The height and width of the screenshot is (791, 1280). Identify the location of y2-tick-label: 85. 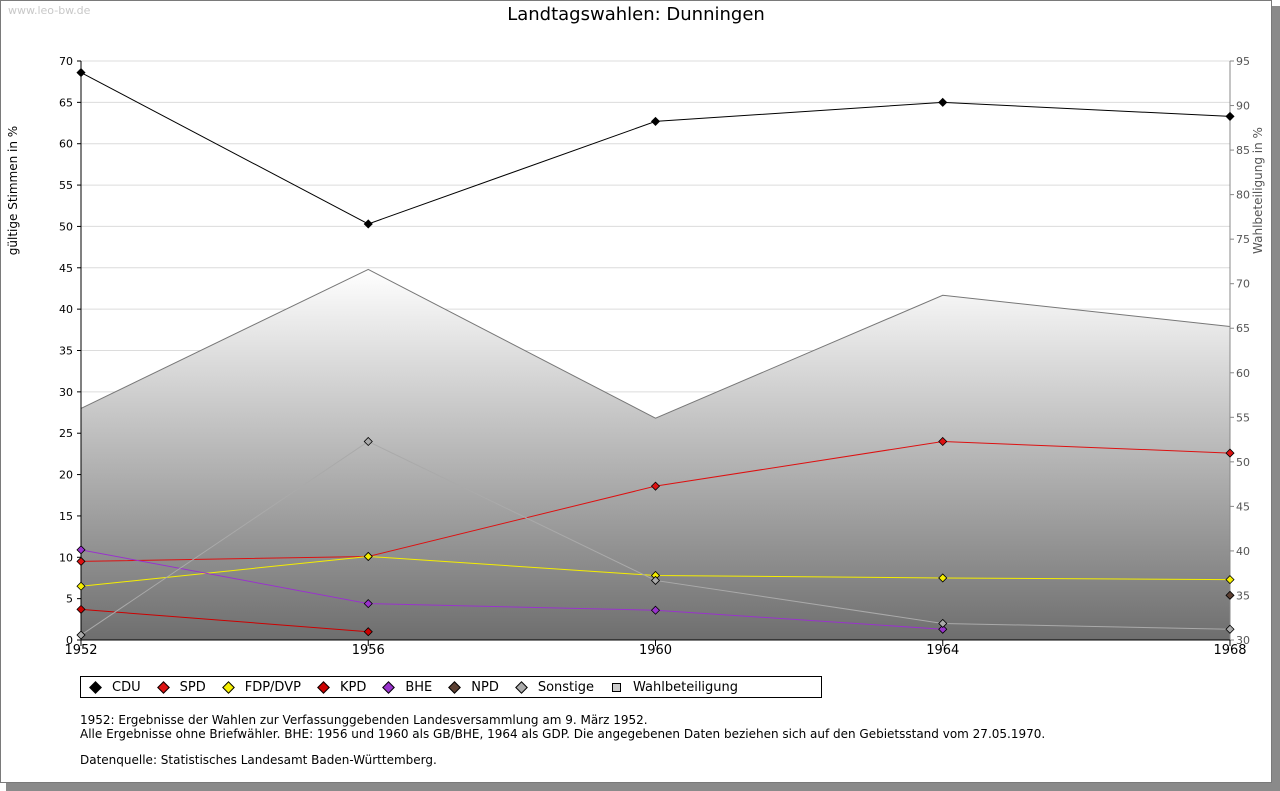
(1243, 150).